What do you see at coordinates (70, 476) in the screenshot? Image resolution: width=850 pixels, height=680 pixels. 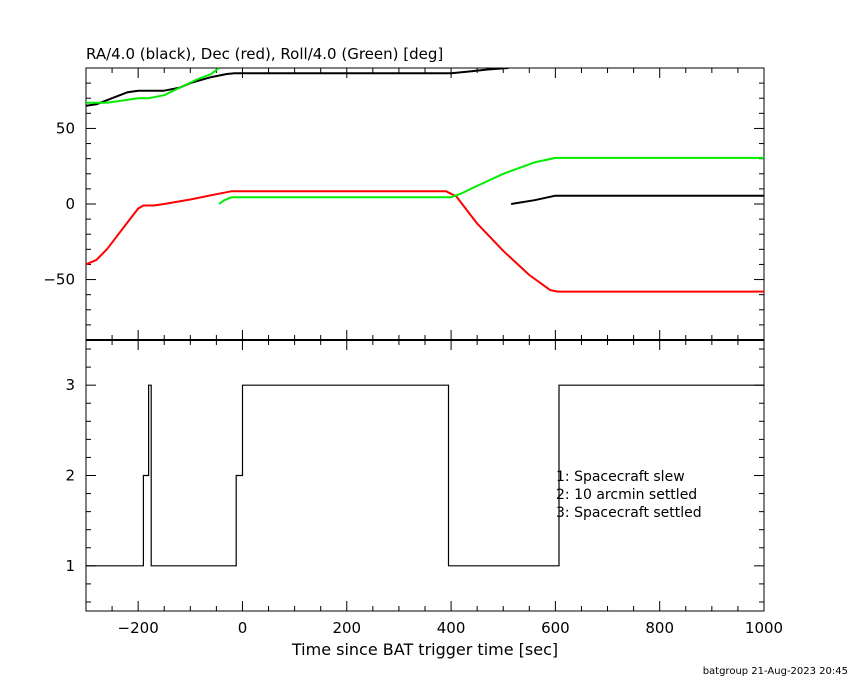 I see `y-tick-label: 2` at bounding box center [70, 476].